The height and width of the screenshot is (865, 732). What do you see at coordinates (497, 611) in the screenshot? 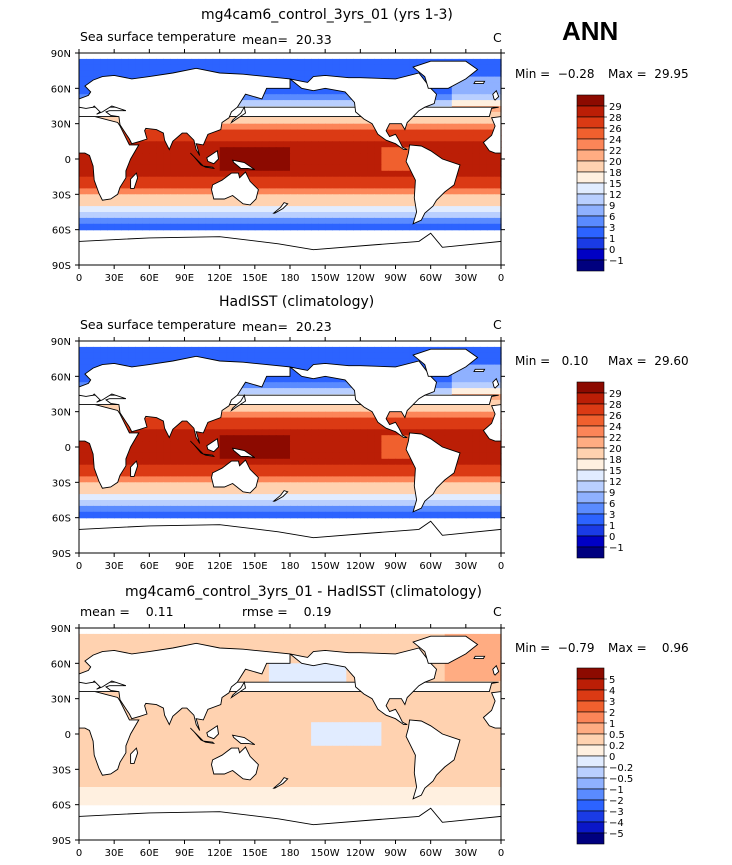
I see `panel-3-unit: C` at bounding box center [497, 611].